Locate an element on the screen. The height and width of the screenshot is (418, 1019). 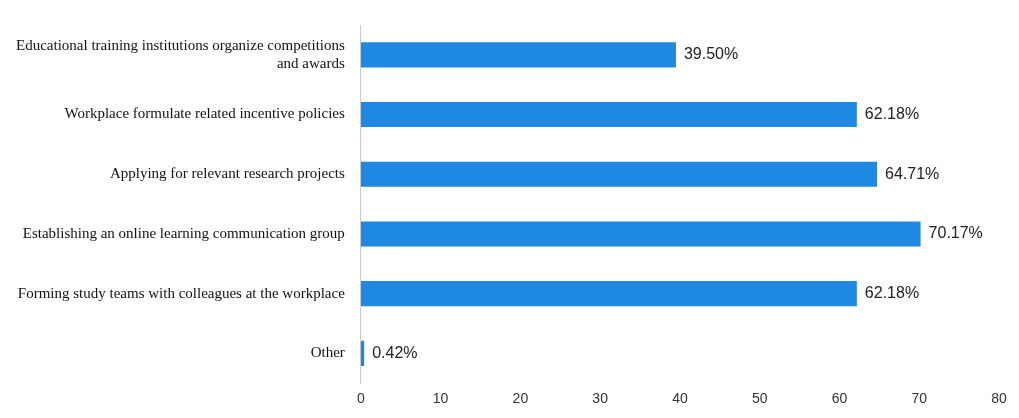
y-tick-label: Other is located at coordinates (327, 352).